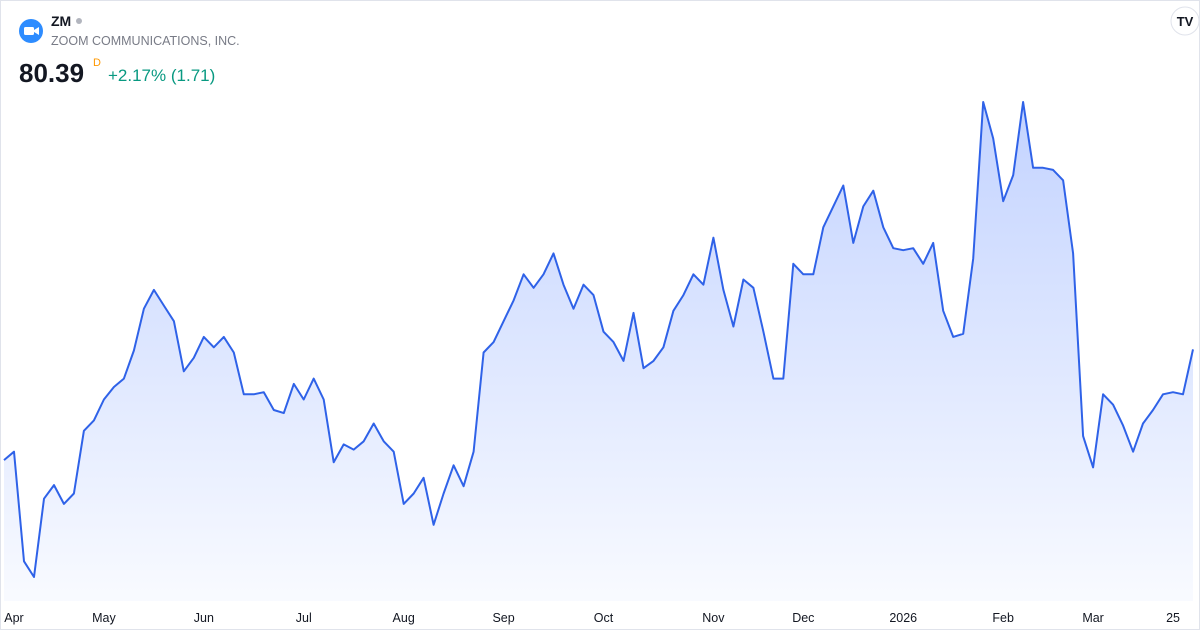 The image size is (1200, 630). I want to click on x-tick-label: 25, so click(1173, 618).